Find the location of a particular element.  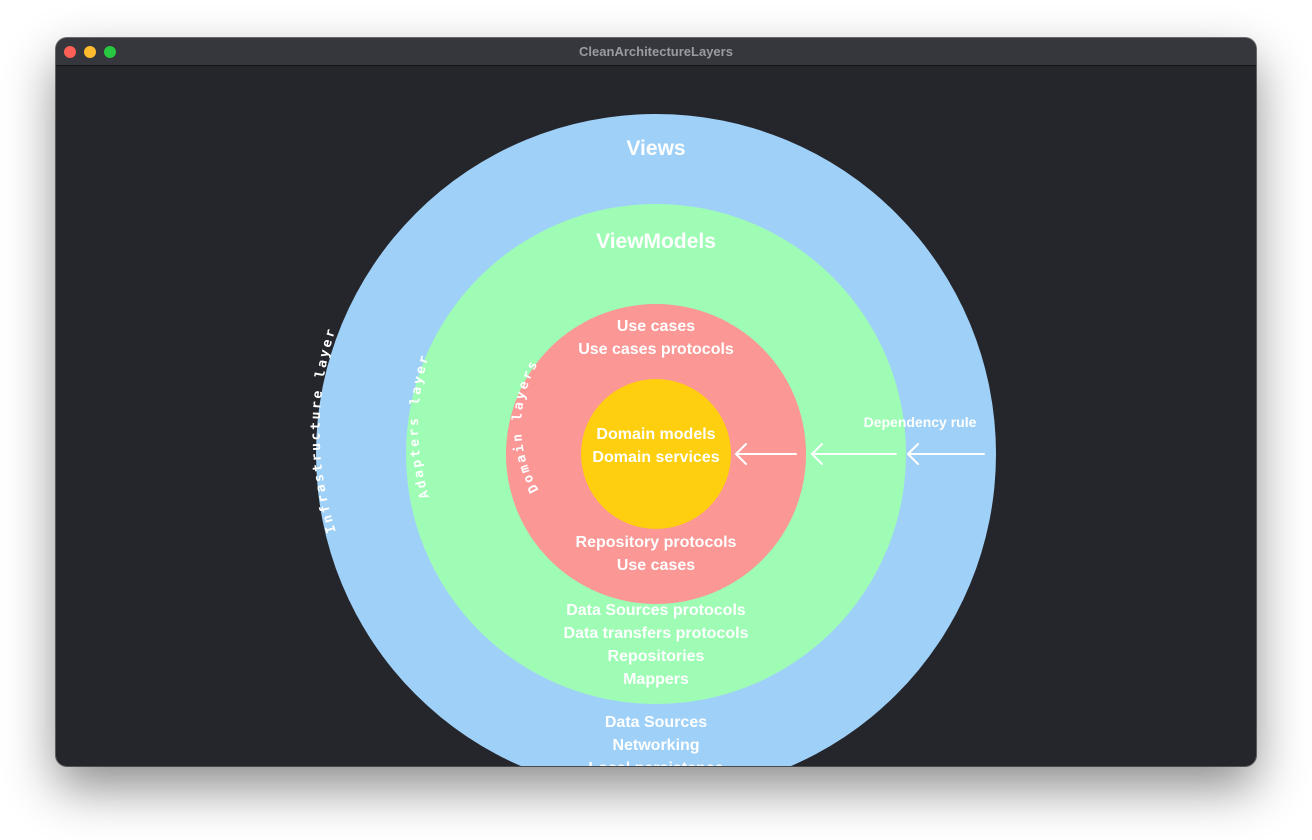

core-item: Domain services is located at coordinates (655, 457).